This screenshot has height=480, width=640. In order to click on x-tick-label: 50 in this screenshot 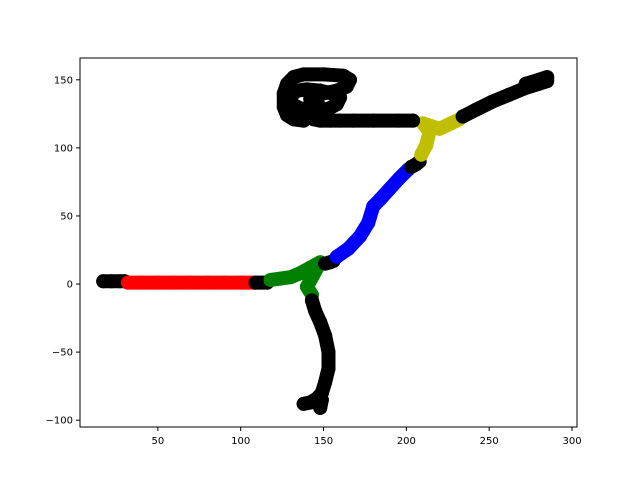, I will do `click(157, 441)`.